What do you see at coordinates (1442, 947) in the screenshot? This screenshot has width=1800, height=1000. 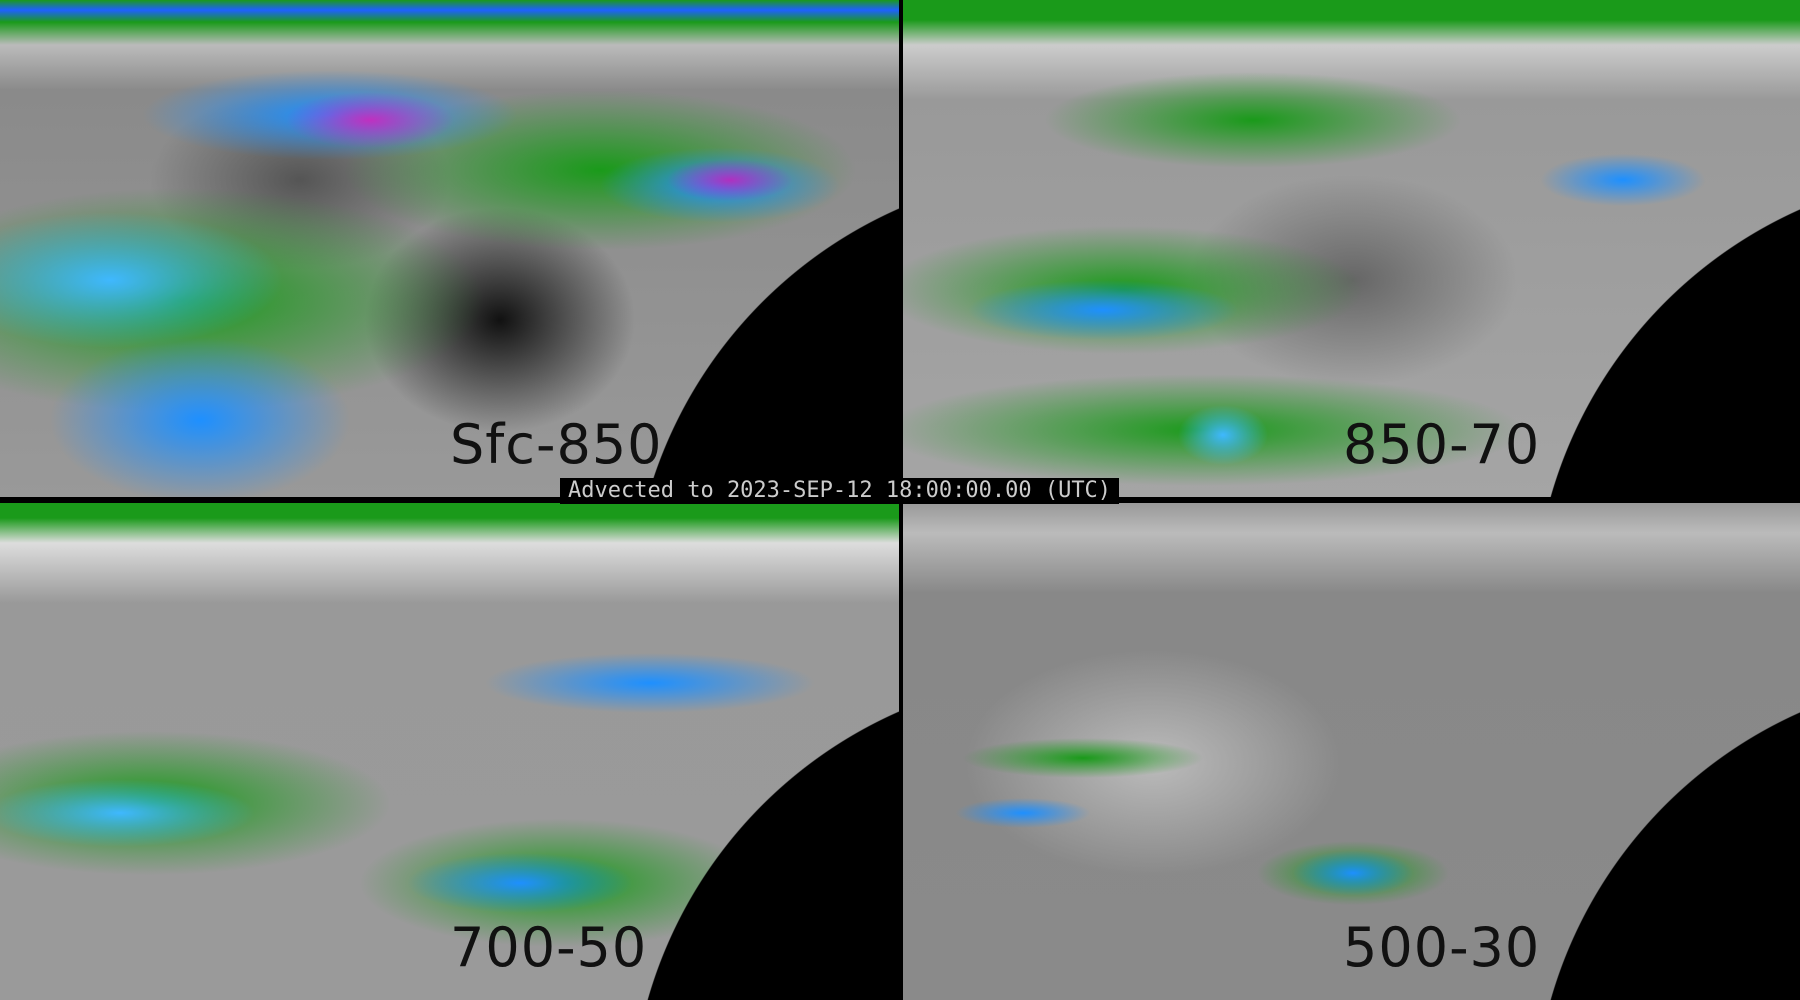 I see `layer-label: 500-30` at bounding box center [1442, 947].